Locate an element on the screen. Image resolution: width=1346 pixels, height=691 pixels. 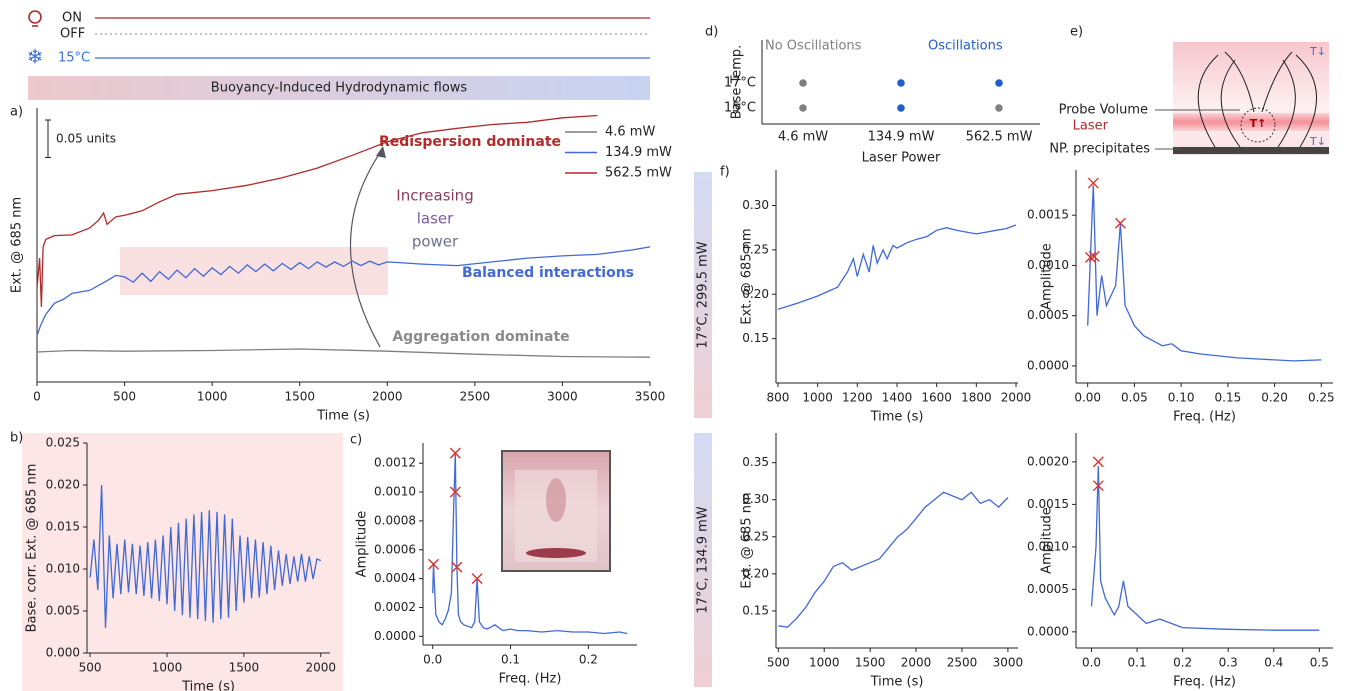
panel-label: a) is located at coordinates (16, 112).